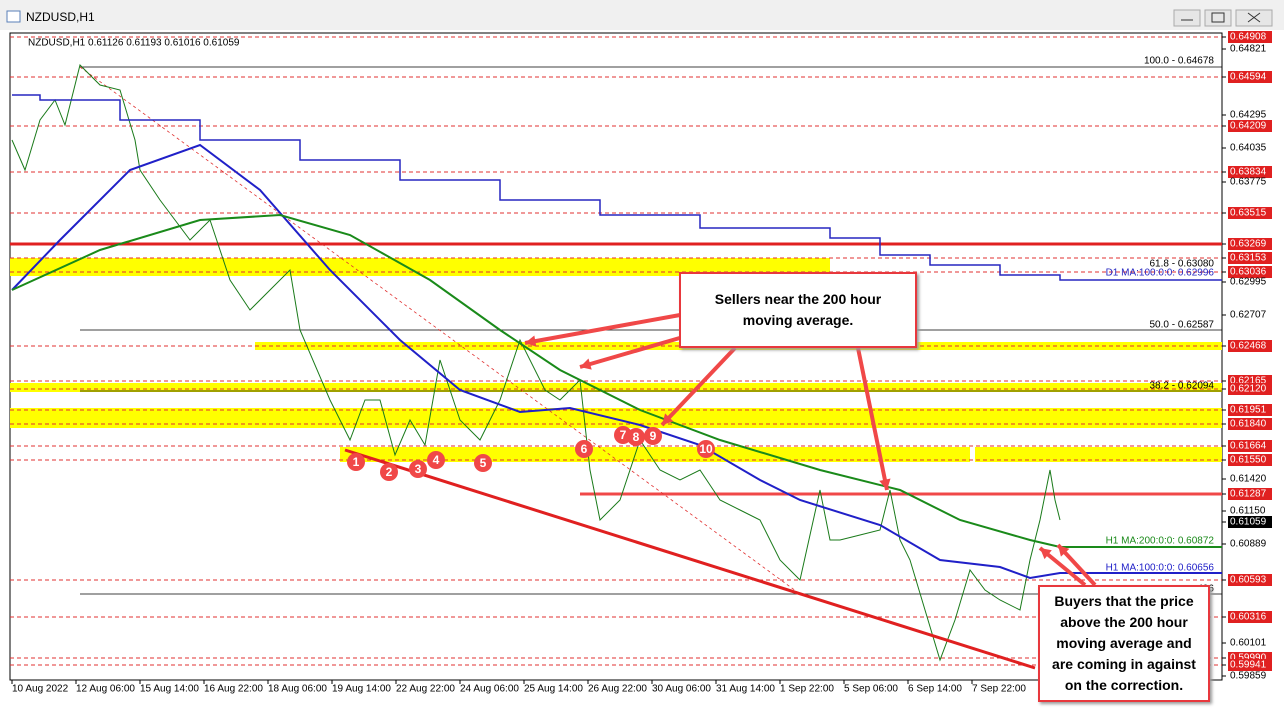  I want to click on time-label: 15 Aug 14:00, so click(169, 689).